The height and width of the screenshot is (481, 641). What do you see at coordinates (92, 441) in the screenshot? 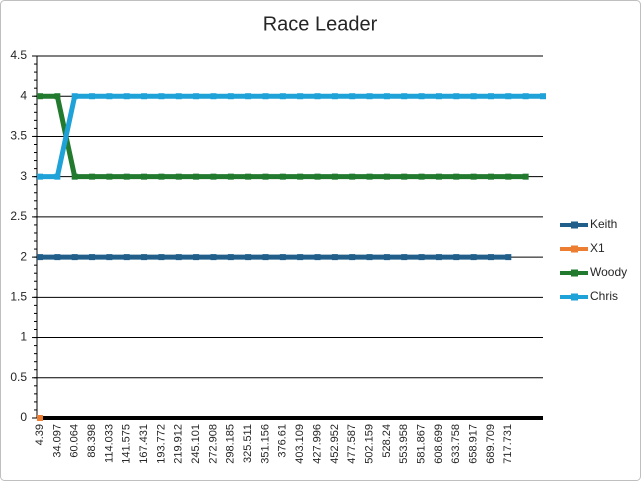
I see `x-tick-label: 88.398` at bounding box center [92, 441].